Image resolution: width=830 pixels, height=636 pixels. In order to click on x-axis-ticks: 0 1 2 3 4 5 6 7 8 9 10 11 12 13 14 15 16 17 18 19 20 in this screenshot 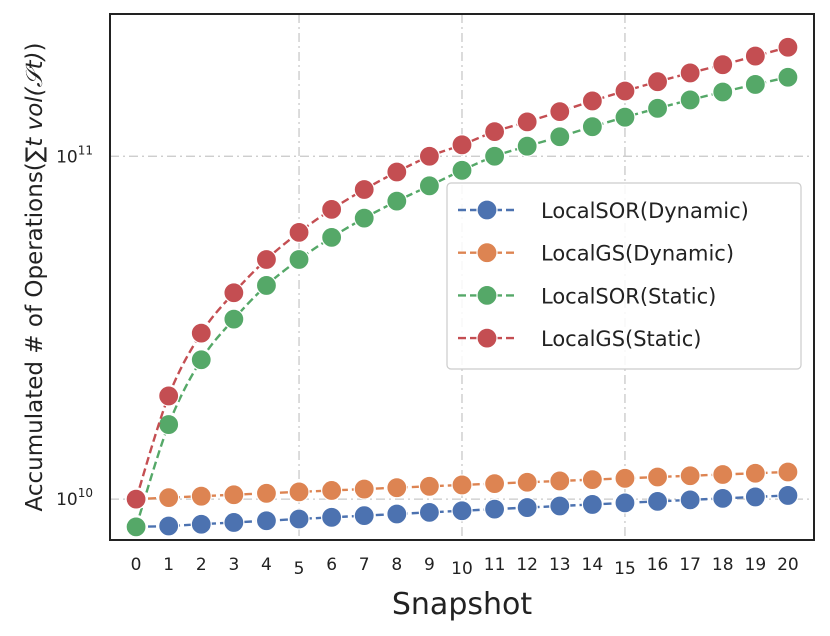, I will do `click(465, 567)`.